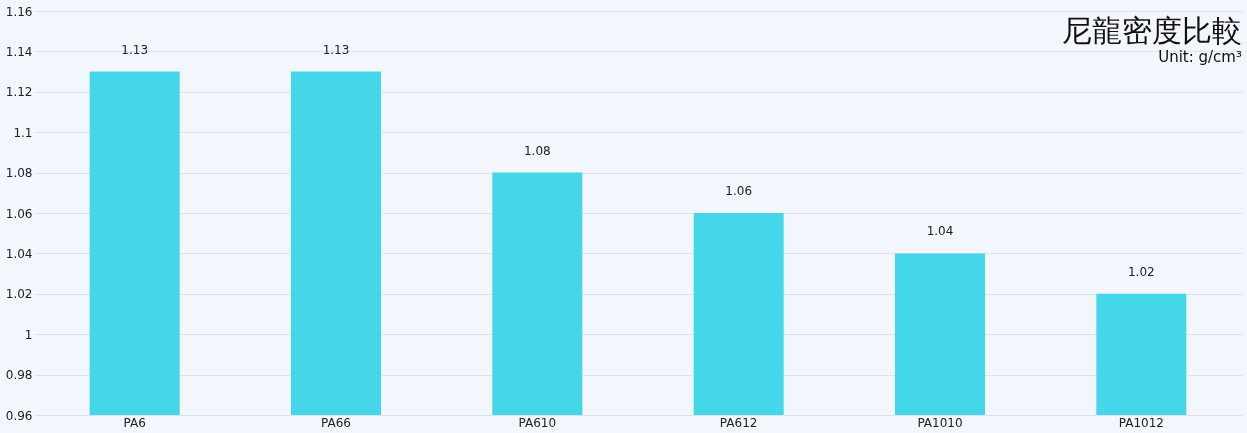  I want to click on x-tick-label: PA6, so click(134, 422).